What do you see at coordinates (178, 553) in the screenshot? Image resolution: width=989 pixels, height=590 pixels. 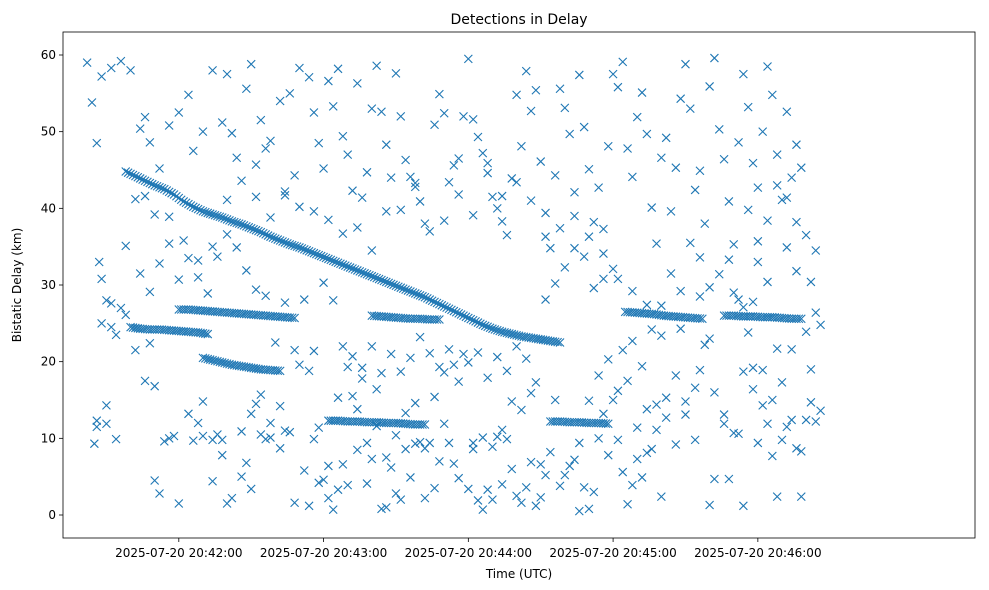 I see `x-tick-label: 2025-07-20 20:42:00` at bounding box center [178, 553].